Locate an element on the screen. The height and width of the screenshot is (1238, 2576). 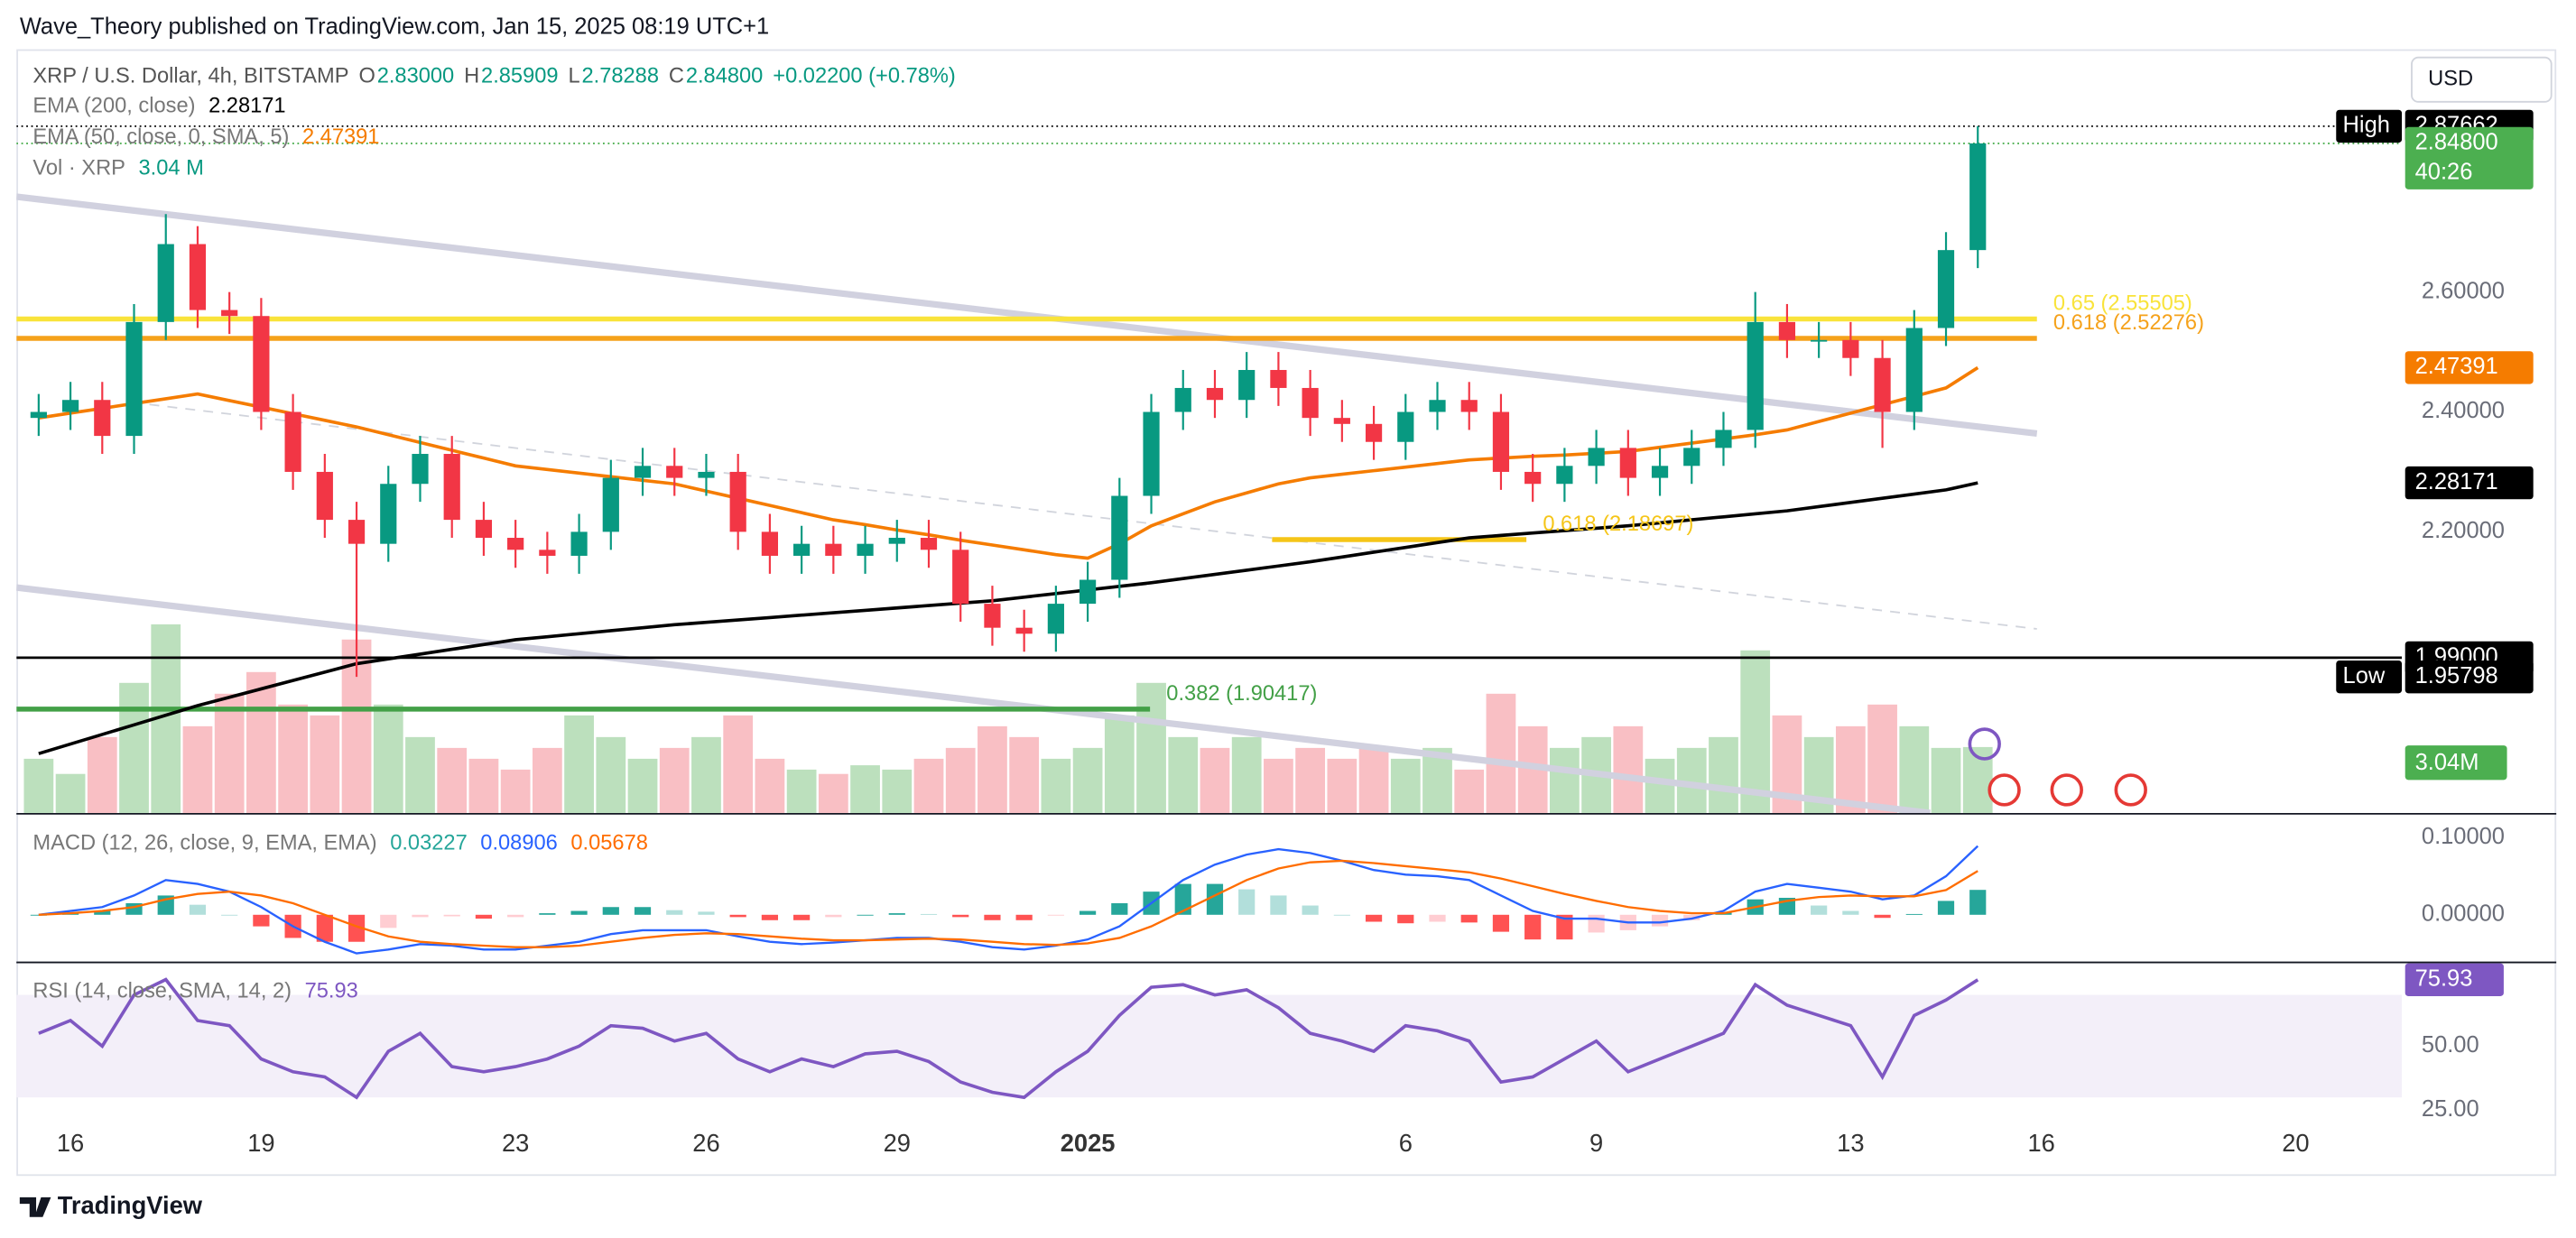
y-tick-label: 2.60000 is located at coordinates (2463, 291).